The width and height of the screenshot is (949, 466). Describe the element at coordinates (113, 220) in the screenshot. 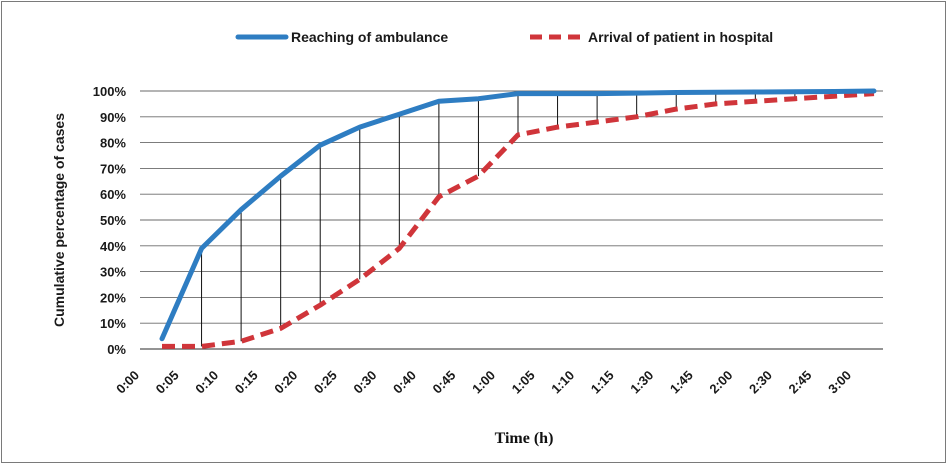

I see `y-tick-label: 50%` at that location.